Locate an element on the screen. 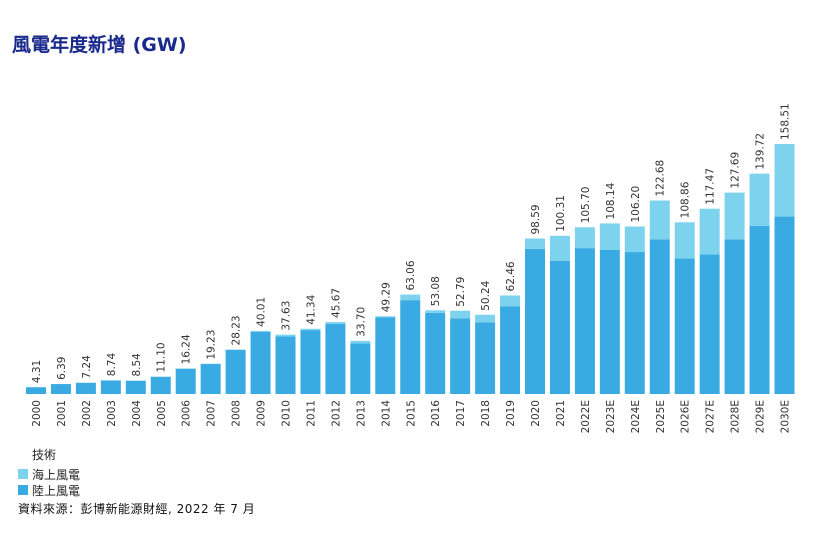  x-tick-label-2027E: 2027E is located at coordinates (711, 416).